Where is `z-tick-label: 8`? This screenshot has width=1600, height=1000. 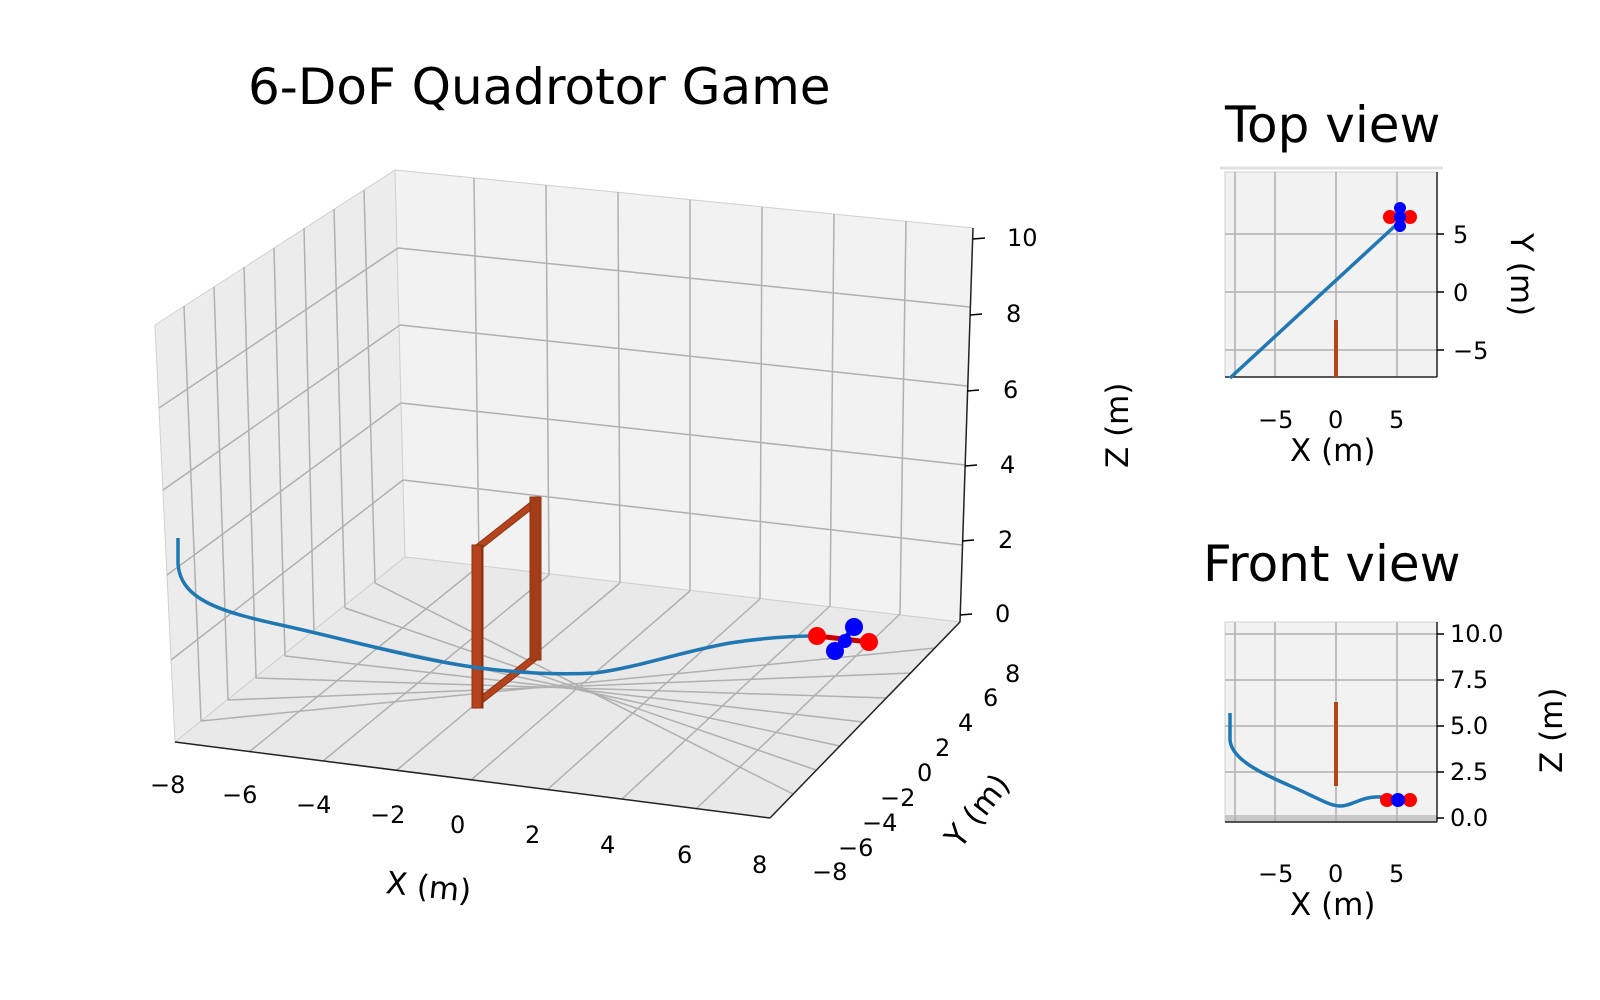
z-tick-label: 8 is located at coordinates (1013, 314).